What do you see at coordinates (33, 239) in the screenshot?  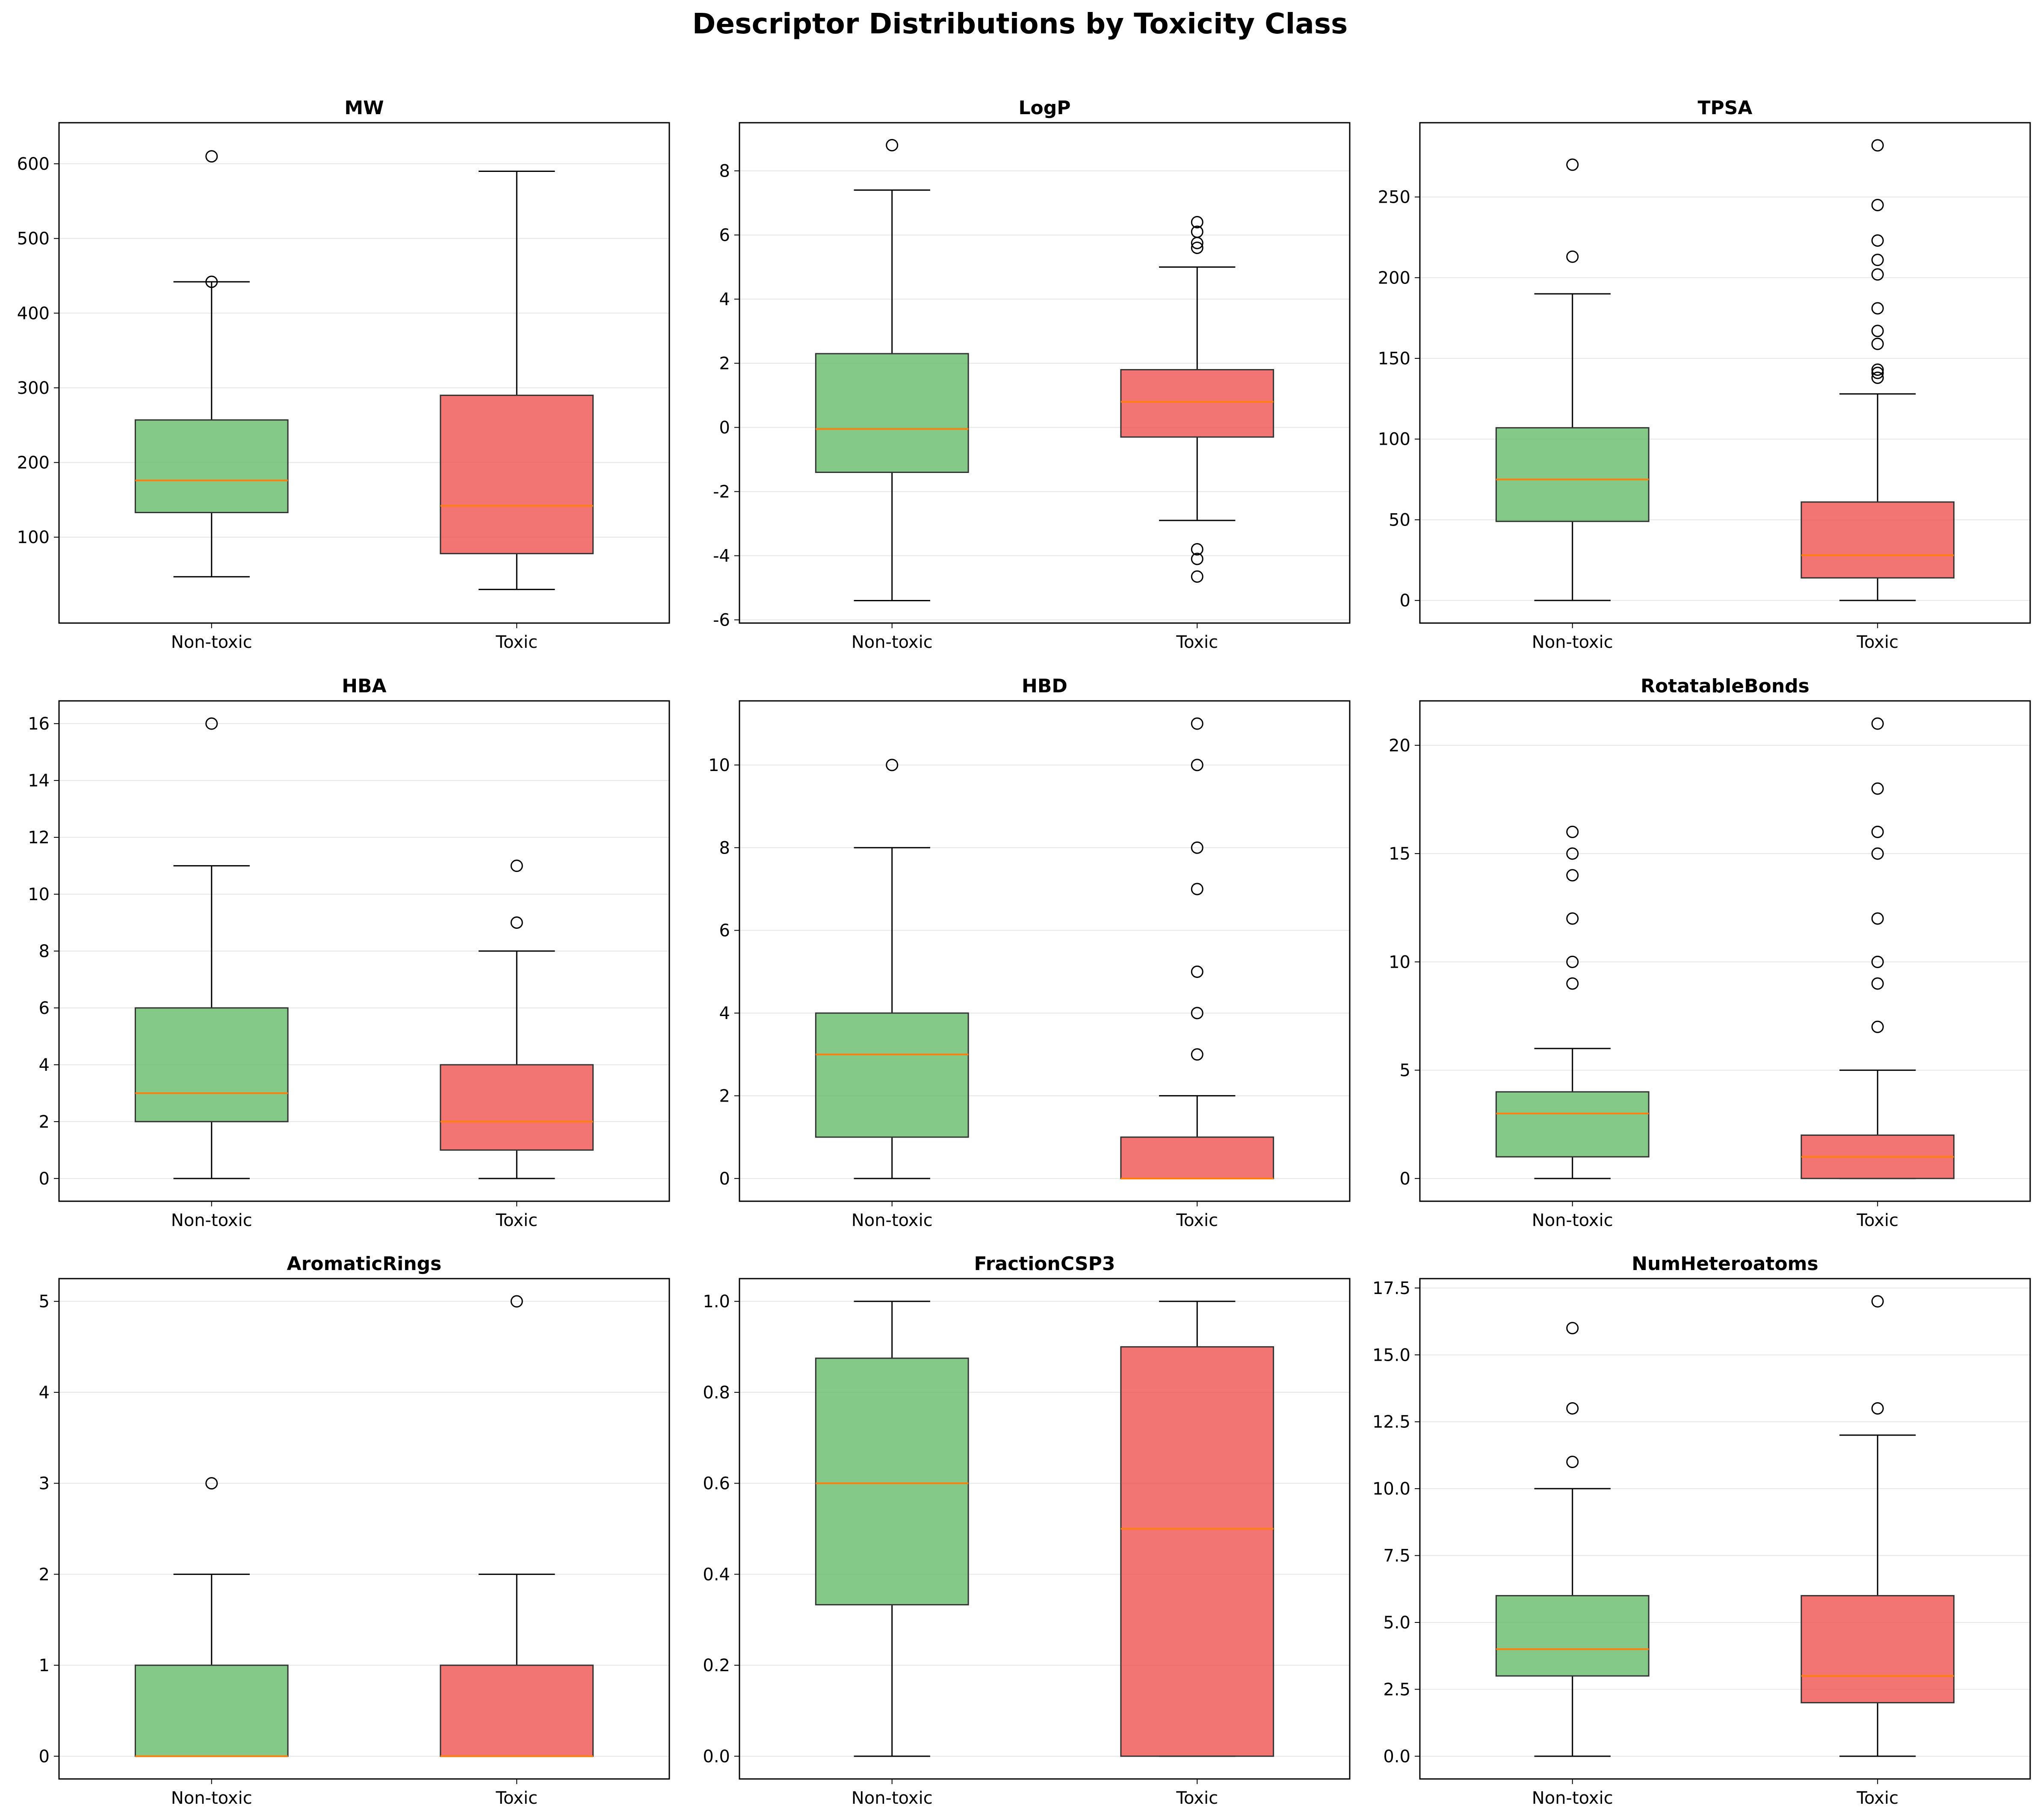 I see `y-tick-label: 500` at bounding box center [33, 239].